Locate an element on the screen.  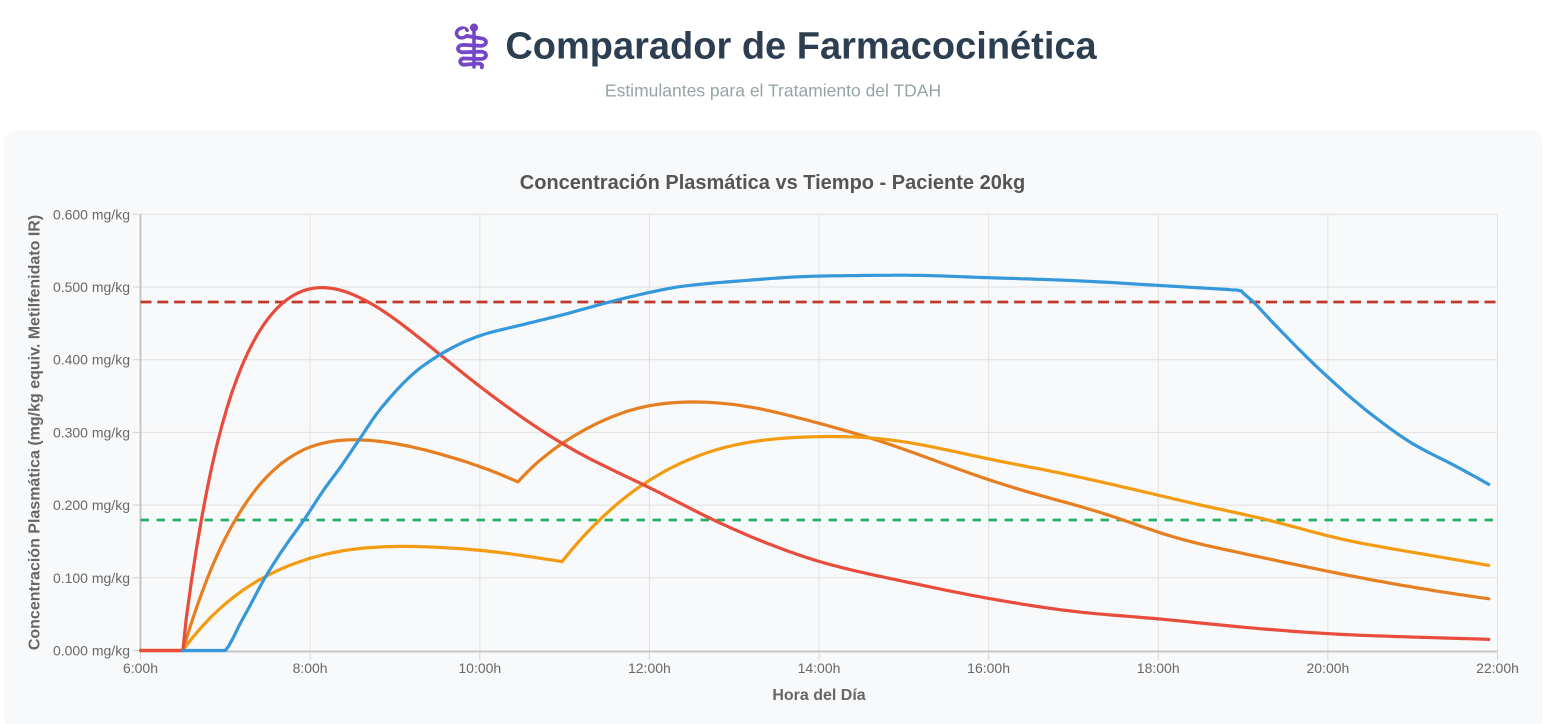
svg-text: Hora del Día is located at coordinates (818, 695).